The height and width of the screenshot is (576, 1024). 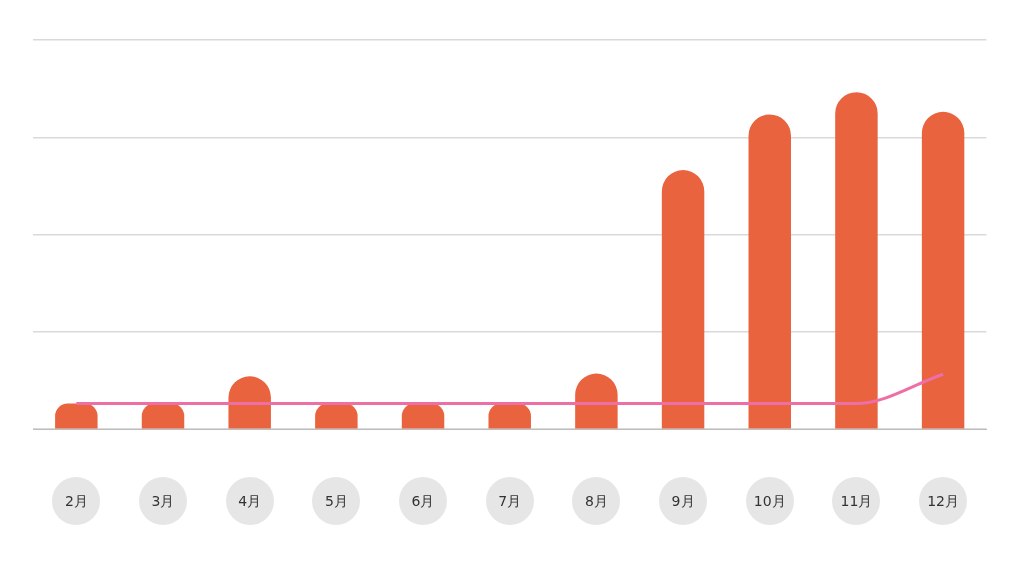 What do you see at coordinates (163, 501) in the screenshot?
I see `x-tick-label: 3月` at bounding box center [163, 501].